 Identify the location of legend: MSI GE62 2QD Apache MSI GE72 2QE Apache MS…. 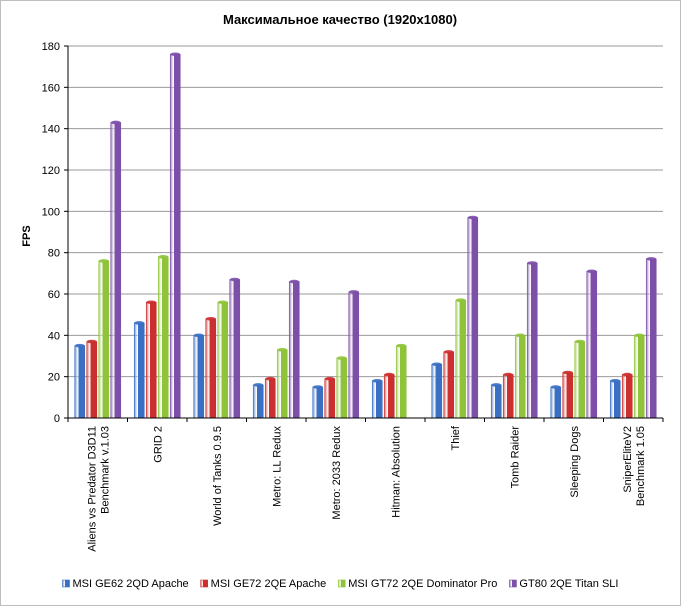
(340, 584).